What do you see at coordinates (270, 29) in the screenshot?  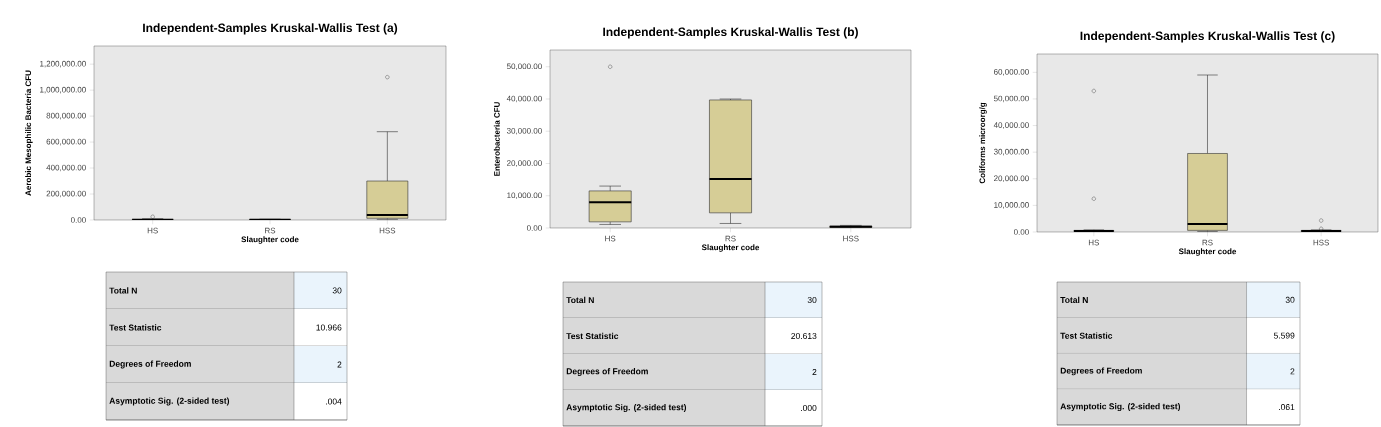 I see `chart-title: Independent-Samples Kruskal-Wallis Test (a)` at bounding box center [270, 29].